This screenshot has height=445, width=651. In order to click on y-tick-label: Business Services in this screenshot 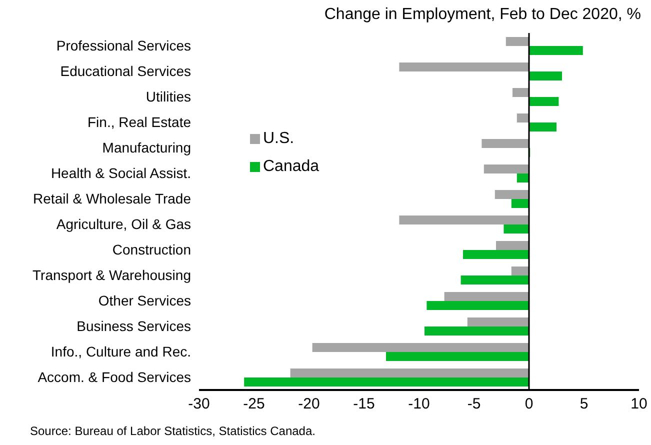, I will do `click(133, 326)`.